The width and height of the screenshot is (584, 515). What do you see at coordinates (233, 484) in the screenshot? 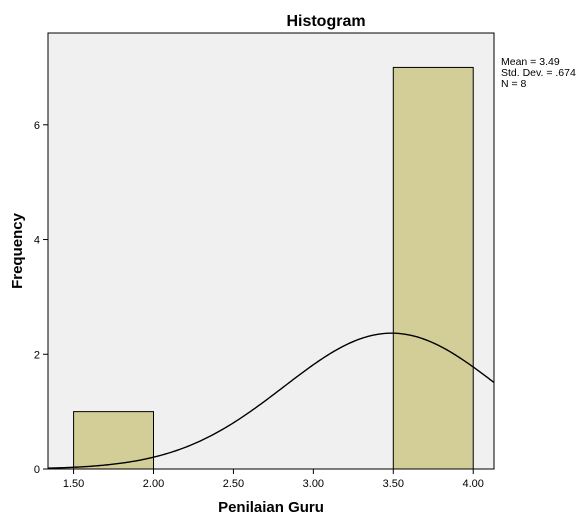
I see `x-tick-label: 2.50` at bounding box center [233, 484].